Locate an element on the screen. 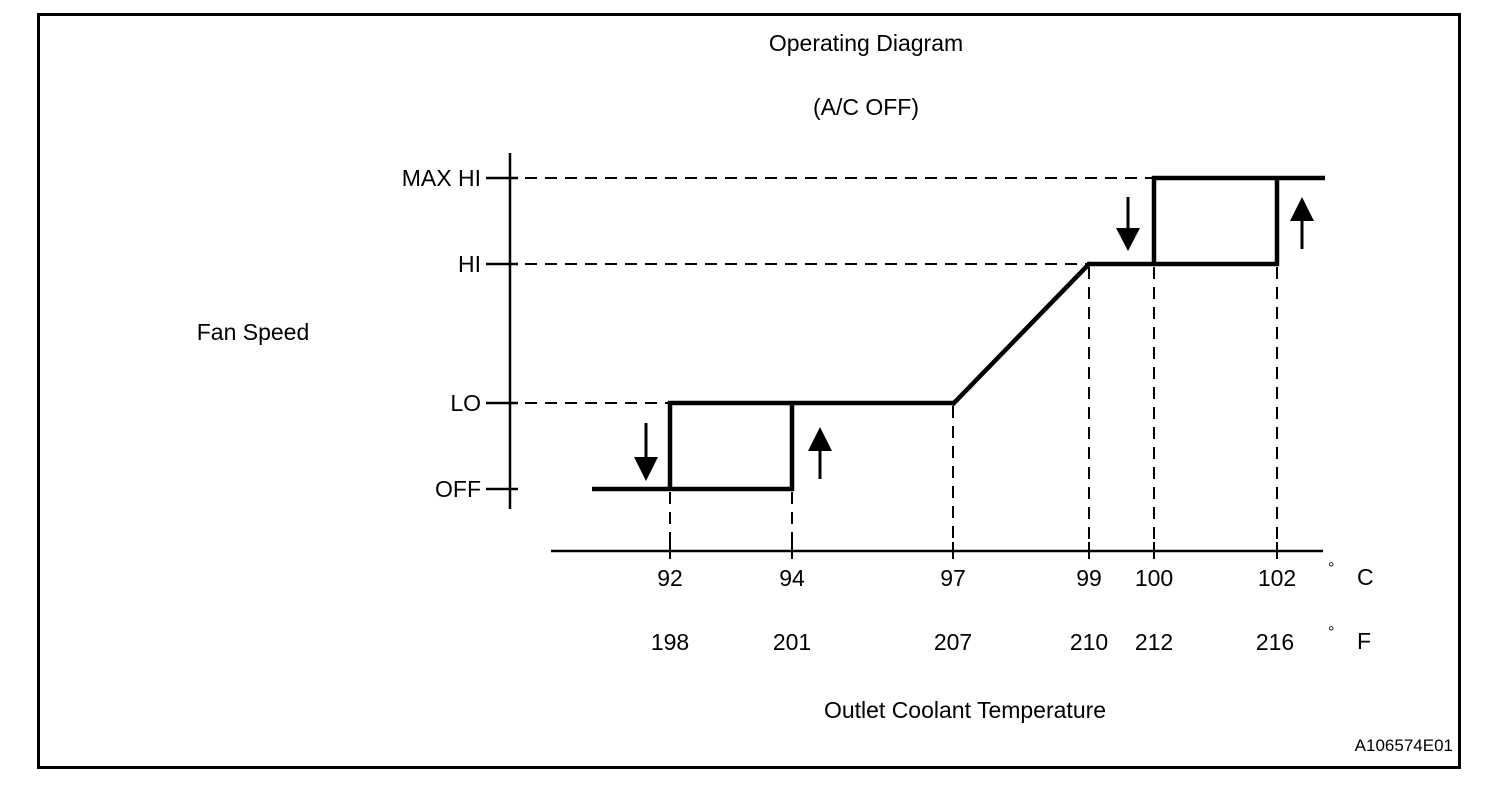 The image size is (1504, 802). arrow-down-falling-92c is located at coordinates (646, 452).